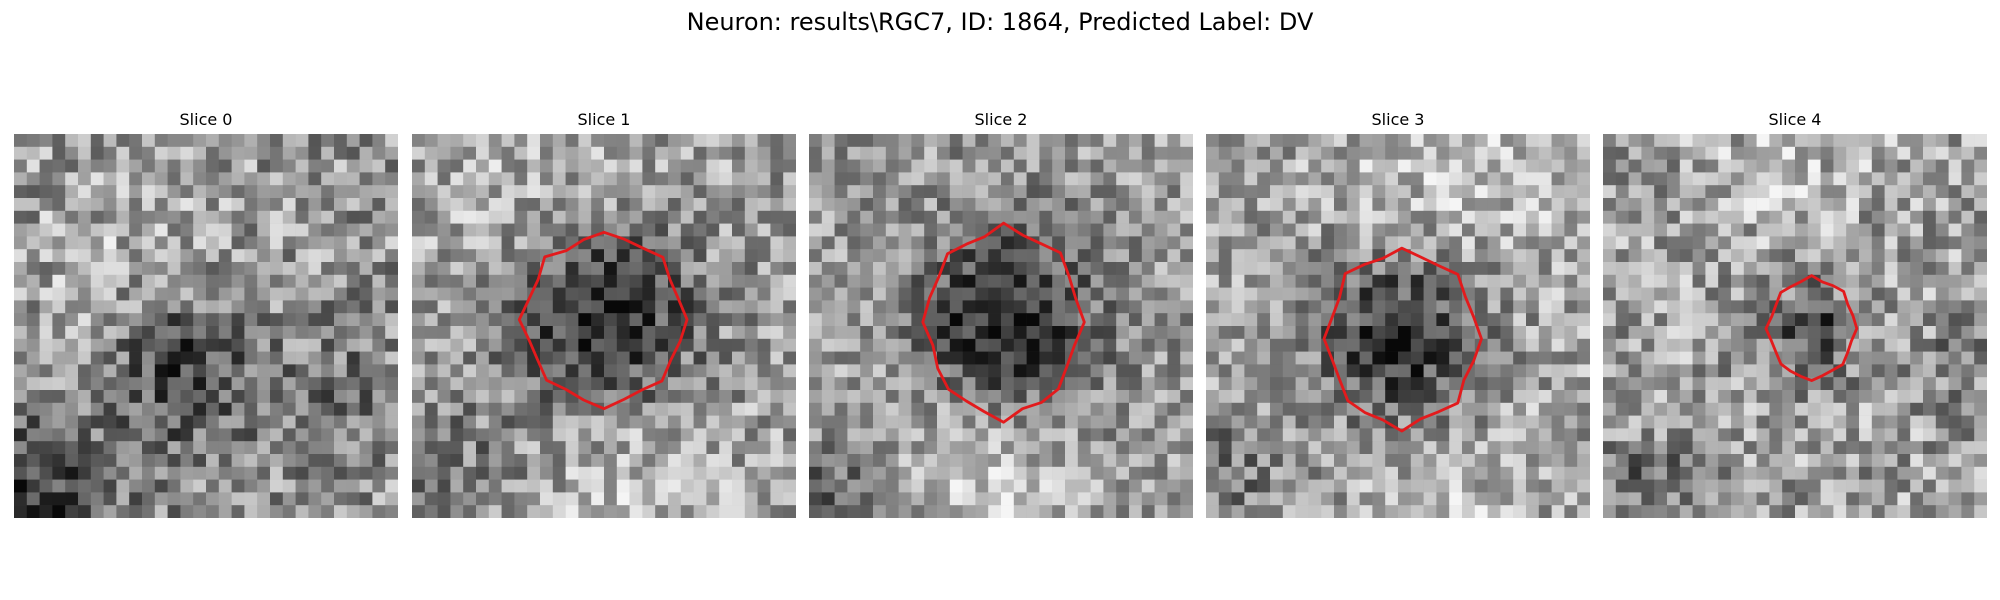 This screenshot has width=2000, height=600. I want to click on slice-panel-4: Slice 4, so click(1795, 315).